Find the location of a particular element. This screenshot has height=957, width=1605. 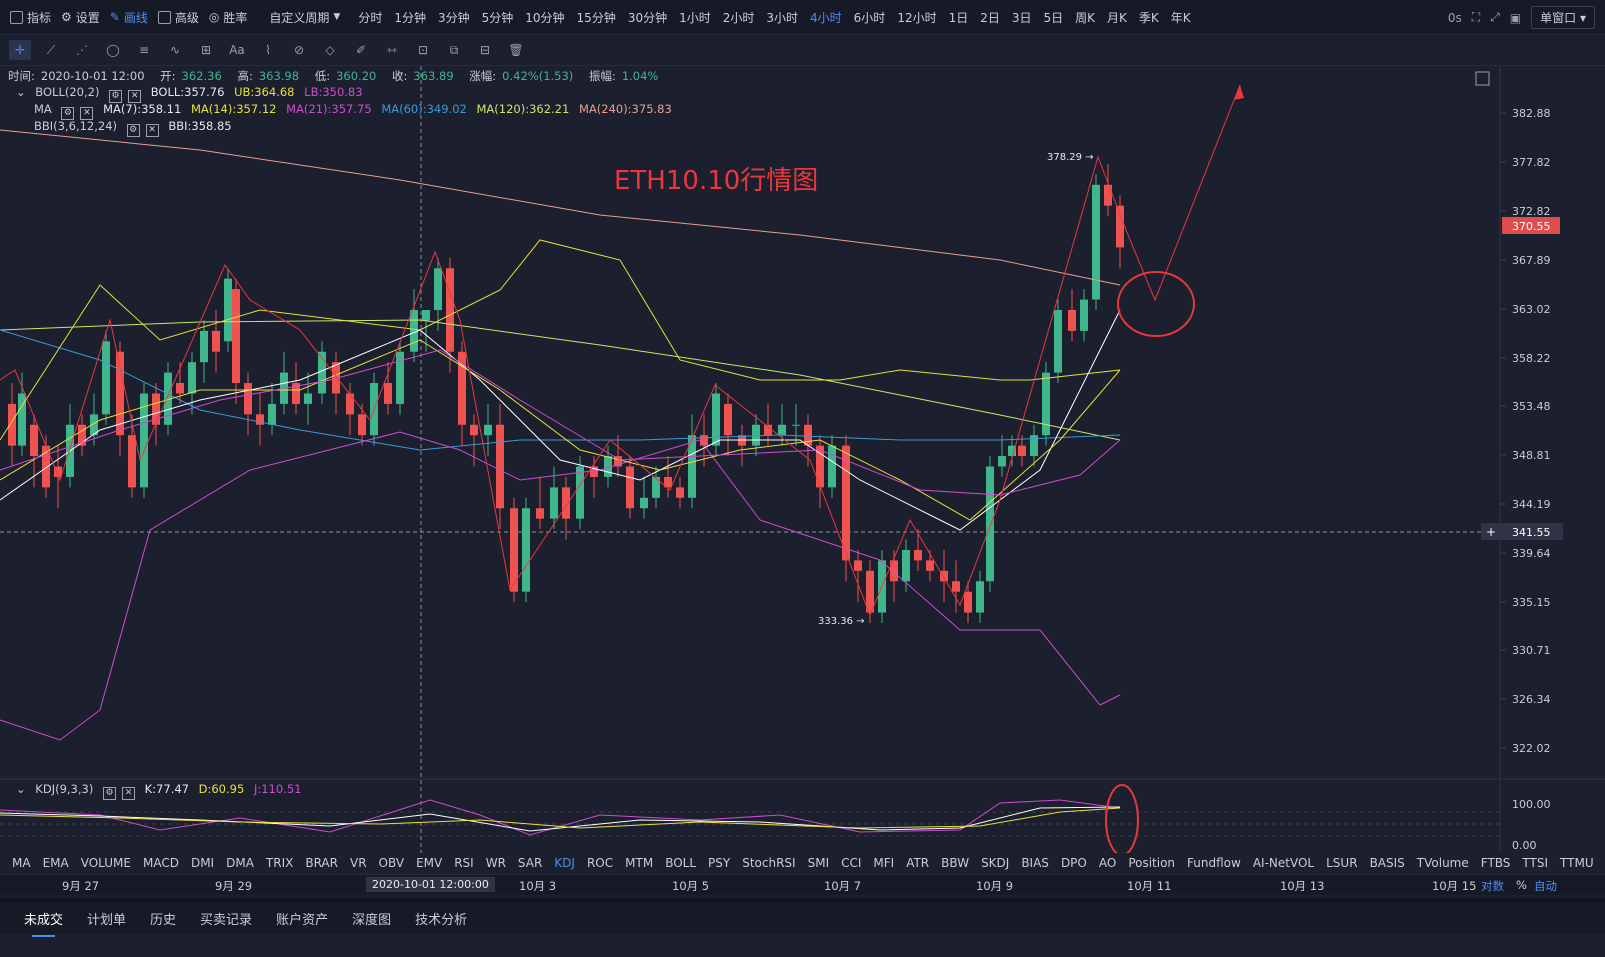

fib-icon: ⋰ is located at coordinates (82, 50).